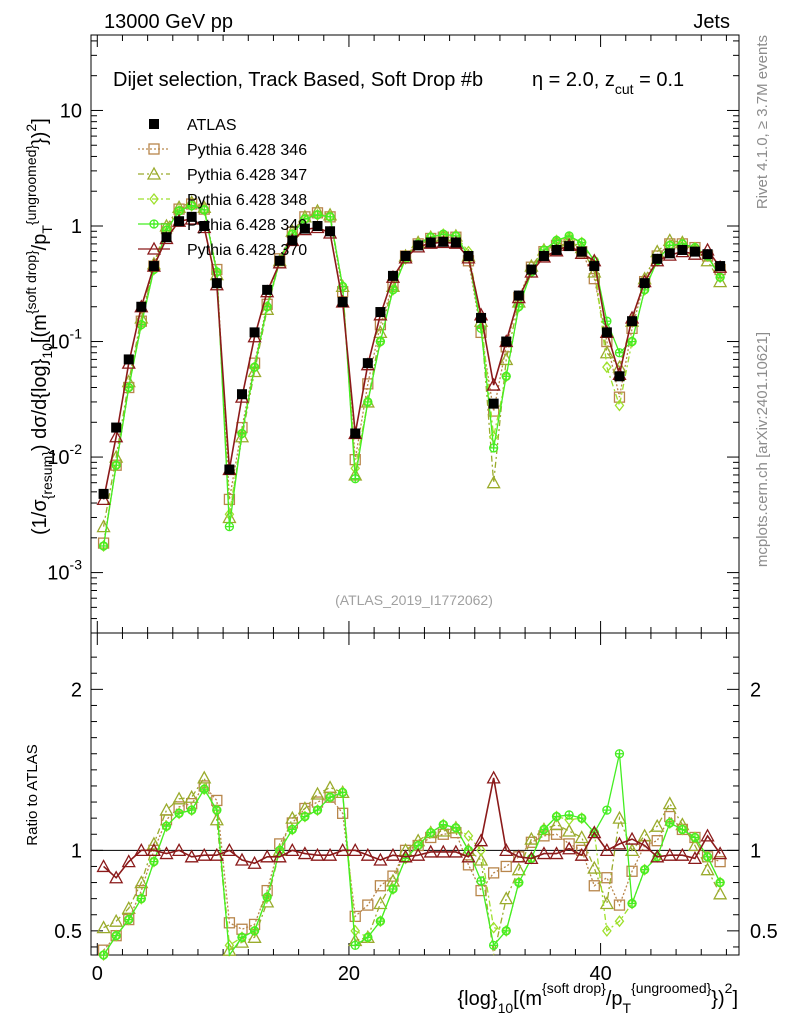 The height and width of the screenshot is (1024, 786). What do you see at coordinates (193, 125) in the screenshot?
I see `legend-item-atlas: ATLAS` at bounding box center [193, 125].